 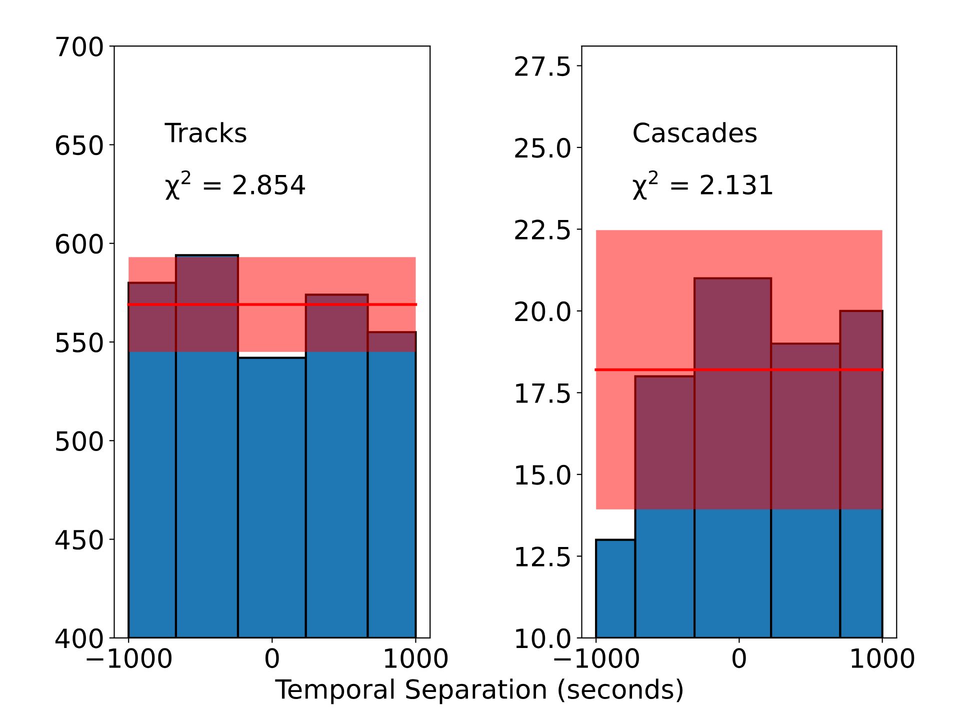 What do you see at coordinates (79, 342) in the screenshot?
I see `y-tick-label: 550` at bounding box center [79, 342].